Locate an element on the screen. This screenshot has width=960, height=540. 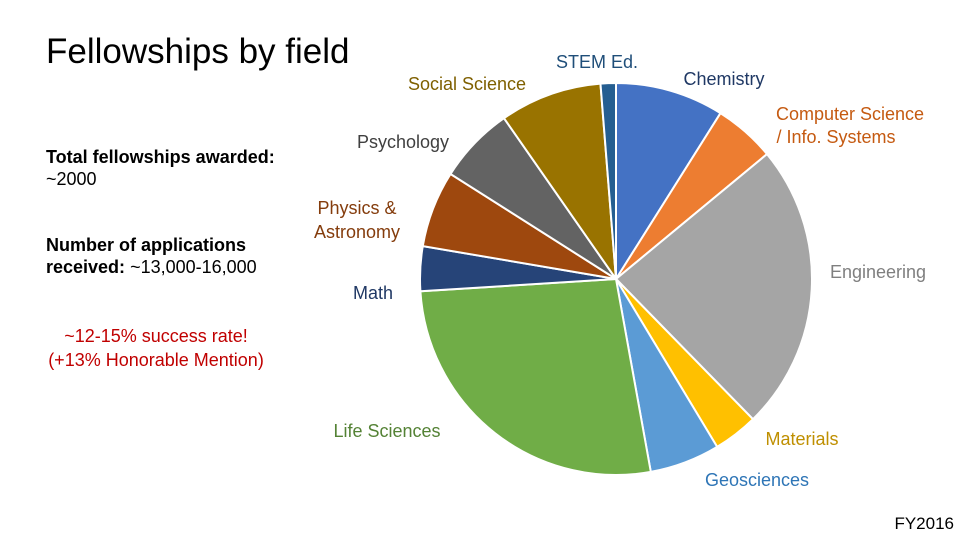
success-rate-line: ~12-15% success rate! is located at coordinates (156, 336).